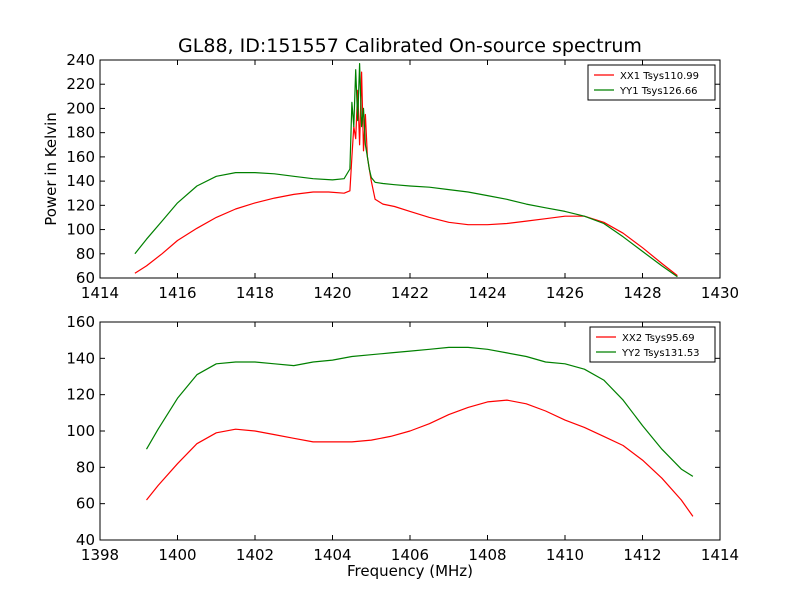 This screenshot has height=600, width=800. Describe the element at coordinates (420, 458) in the screenshot. I see `series-line-xx2` at that location.